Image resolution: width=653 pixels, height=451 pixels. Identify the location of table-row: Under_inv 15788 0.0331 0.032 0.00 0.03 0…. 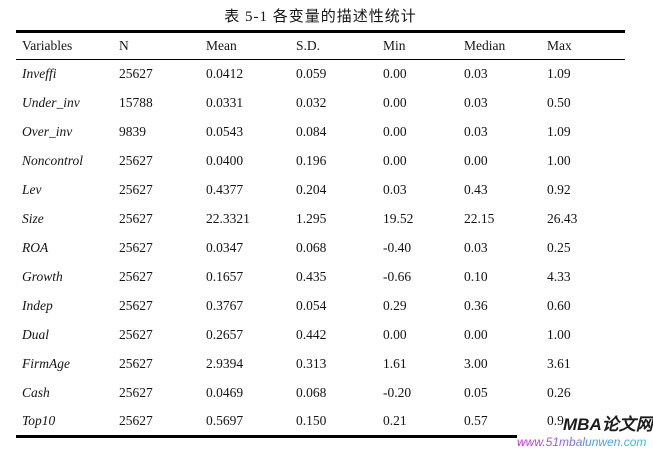
(320, 103).